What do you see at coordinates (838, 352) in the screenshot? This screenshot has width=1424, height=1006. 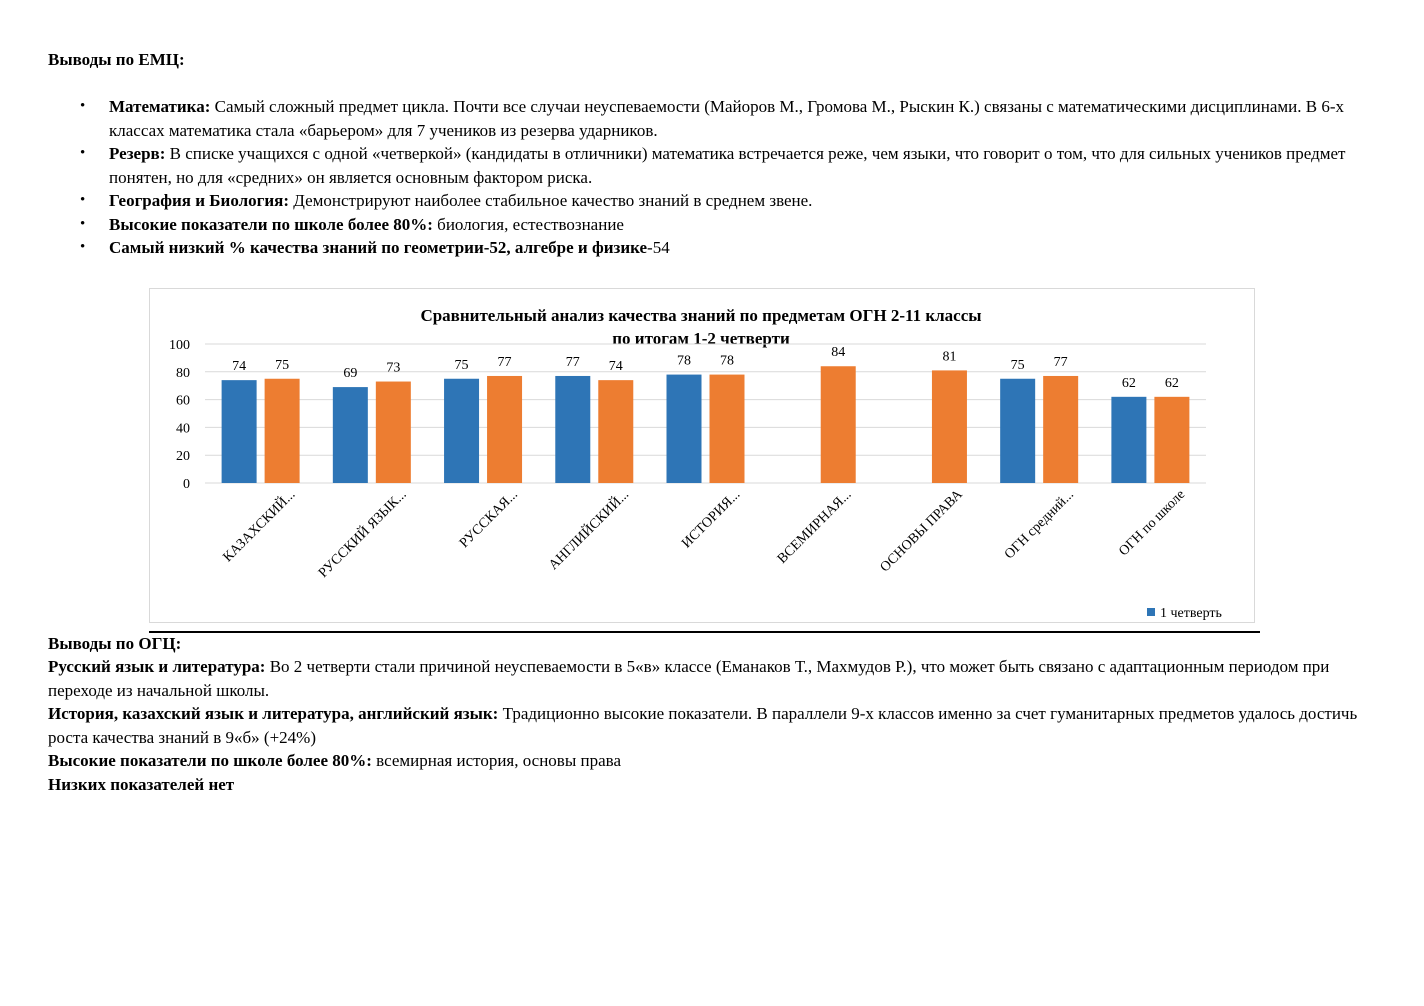 I see `data-label: 84` at bounding box center [838, 352].